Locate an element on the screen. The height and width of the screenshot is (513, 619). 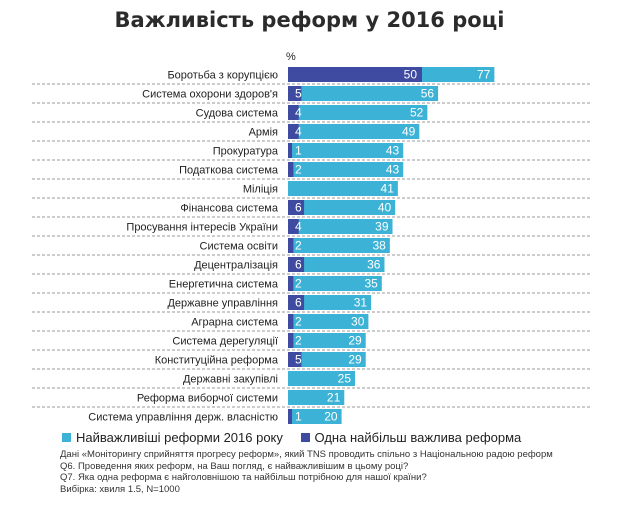
note-sample: Вибірка: хвиля 1.5, N=1000 is located at coordinates (120, 489).